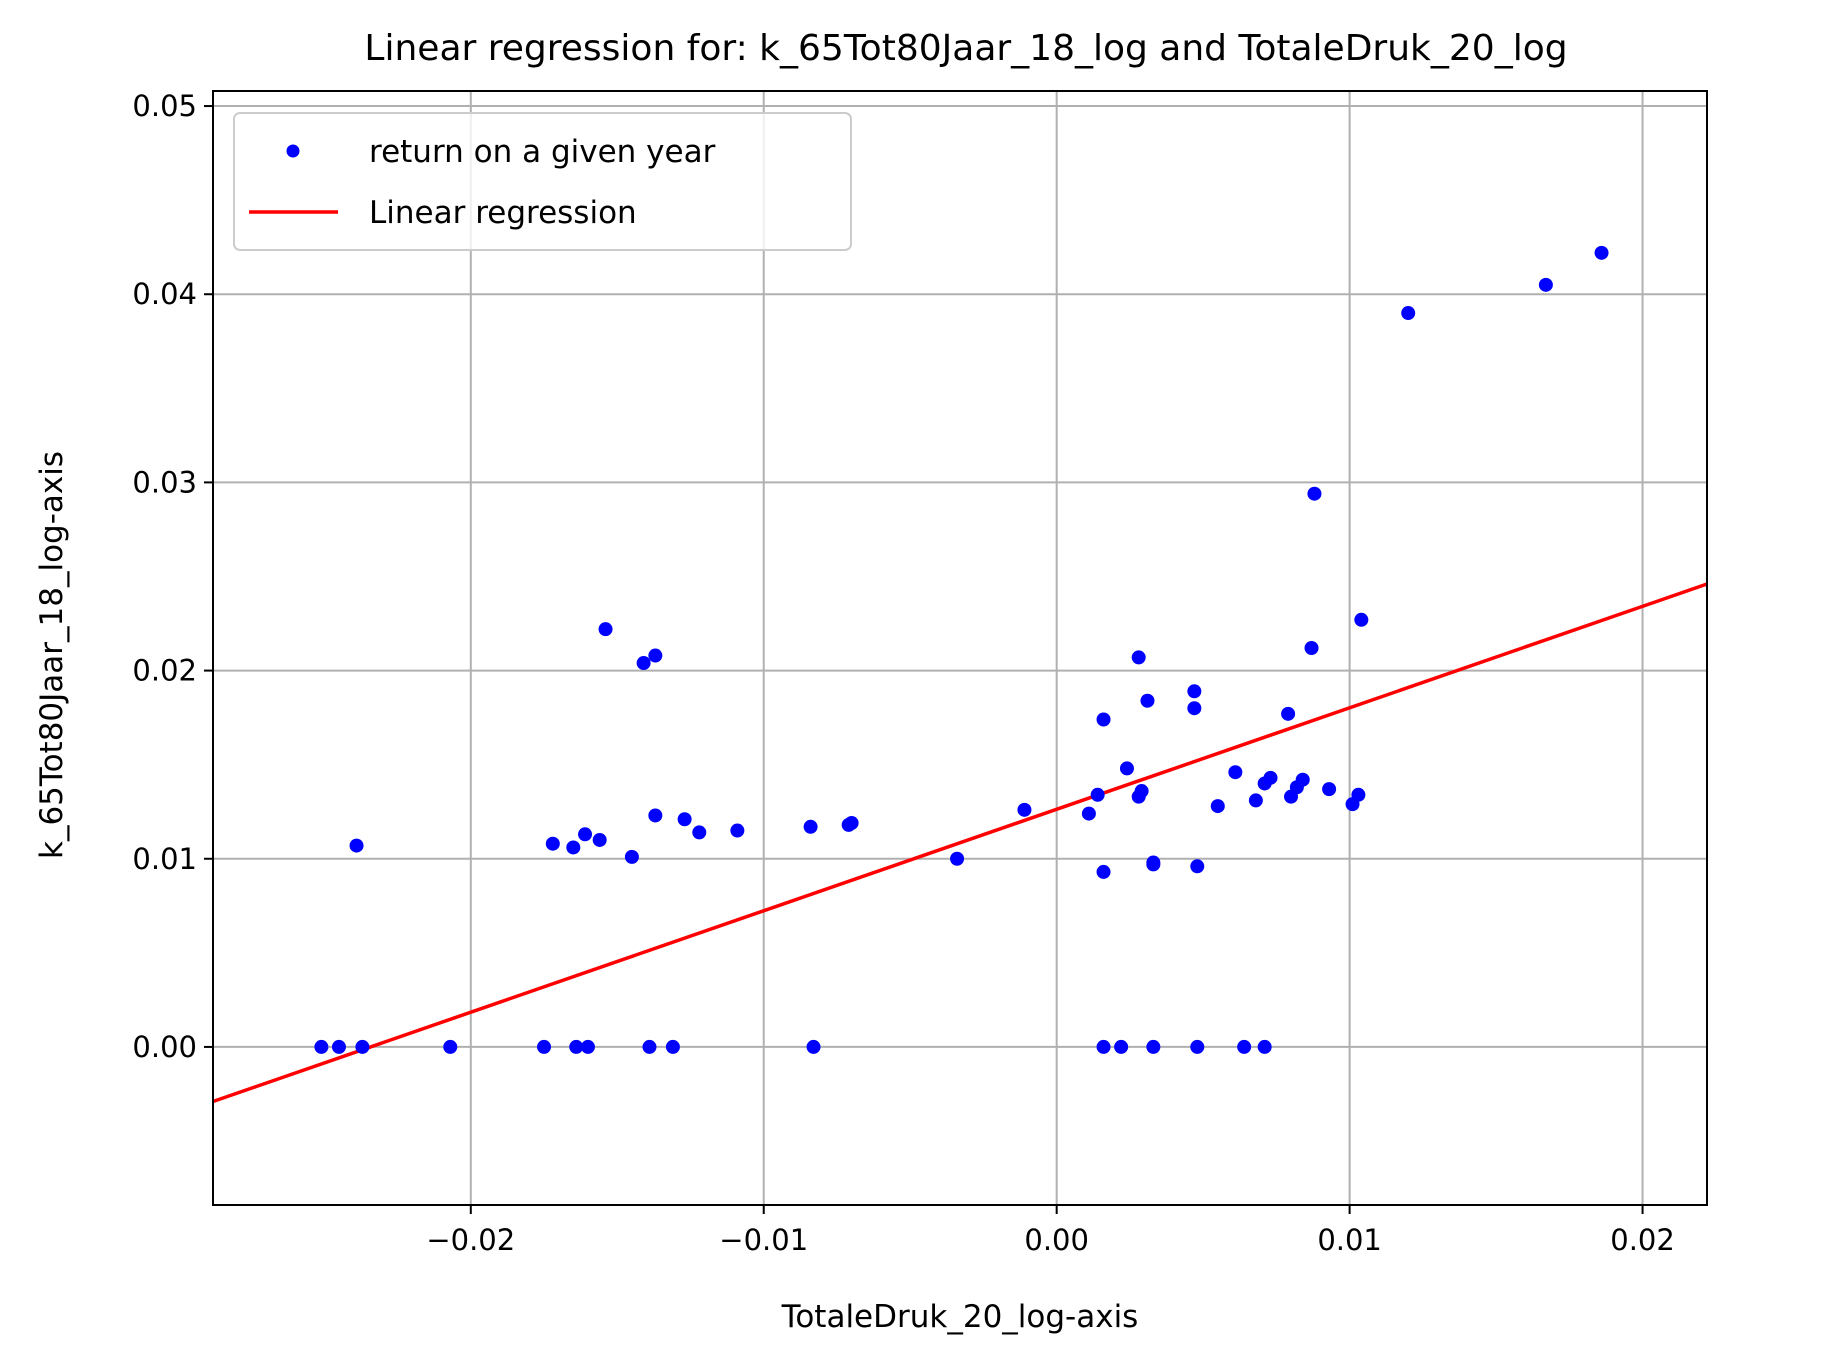 This screenshot has height=1362, width=1821. I want to click on x-tick-label: 0.02, so click(1642, 1240).